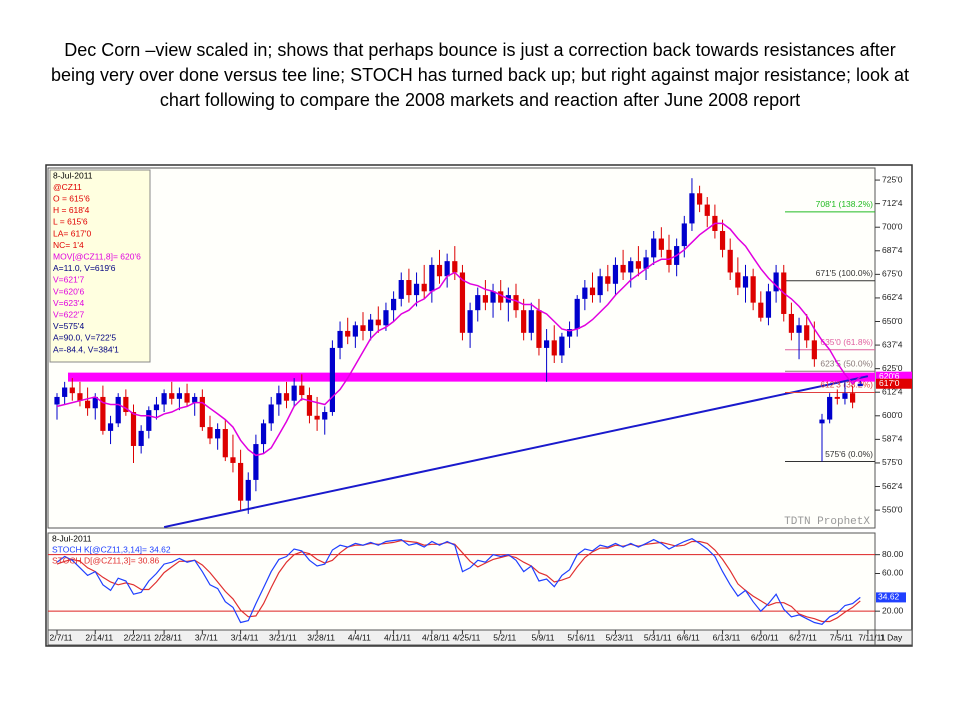  I want to click on info-line: V=620'6, so click(68, 291).